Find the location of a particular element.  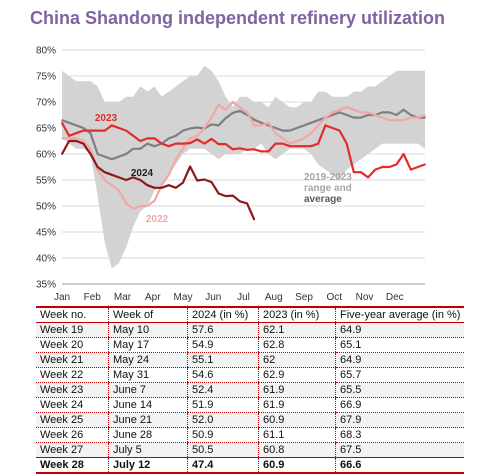

table-row: Week 19 May 10 57.6 62.1 64.9 is located at coordinates (250, 330).